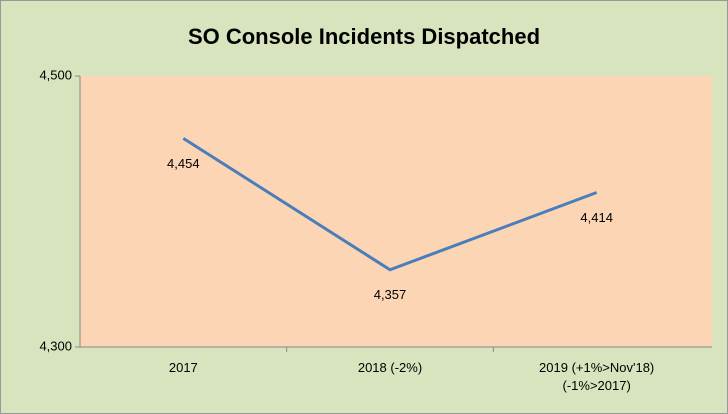  I want to click on chart-title: SO Console Incidents Dispatched, so click(364, 36).